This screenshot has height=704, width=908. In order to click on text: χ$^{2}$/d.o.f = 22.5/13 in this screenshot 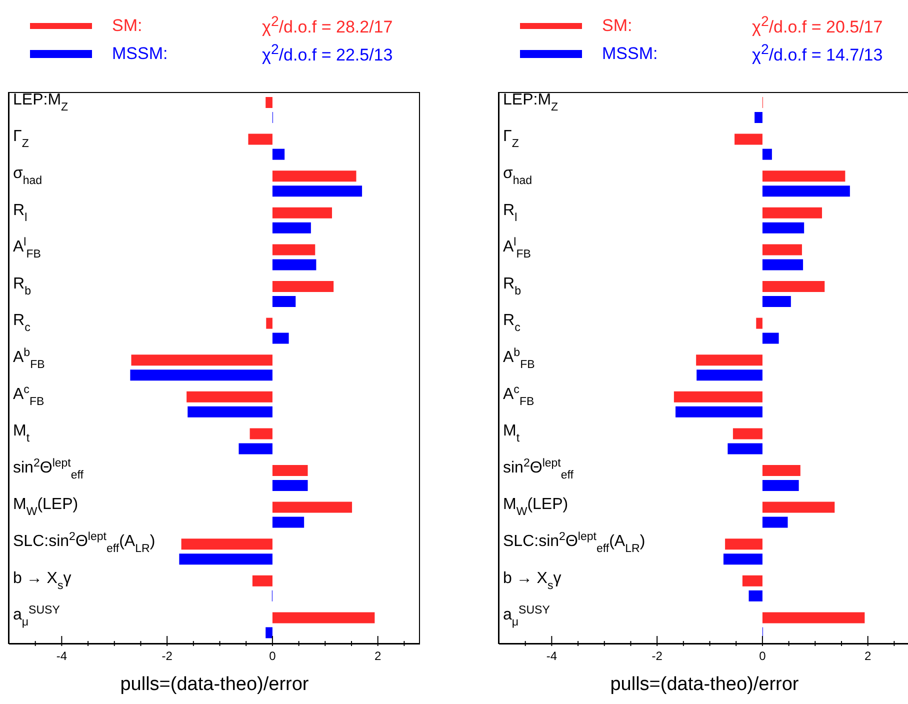, I will do `click(327, 54)`.